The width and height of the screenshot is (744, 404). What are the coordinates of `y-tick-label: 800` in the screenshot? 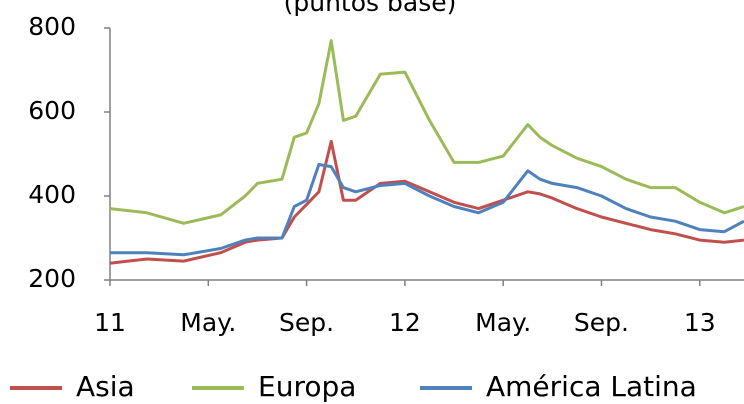 It's located at (52, 26).